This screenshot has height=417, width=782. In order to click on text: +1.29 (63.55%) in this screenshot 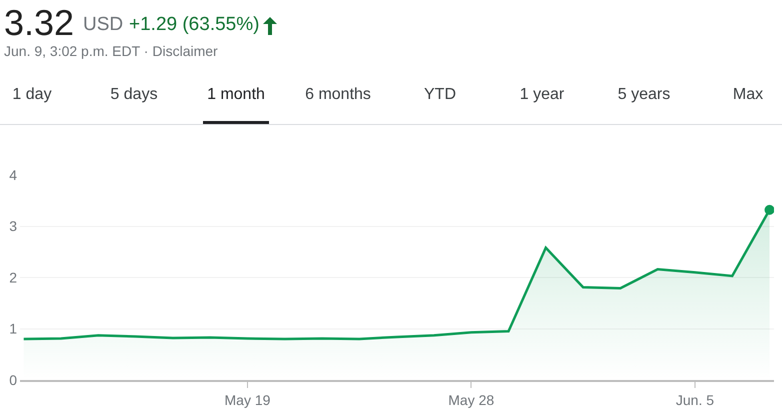, I will do `click(194, 25)`.